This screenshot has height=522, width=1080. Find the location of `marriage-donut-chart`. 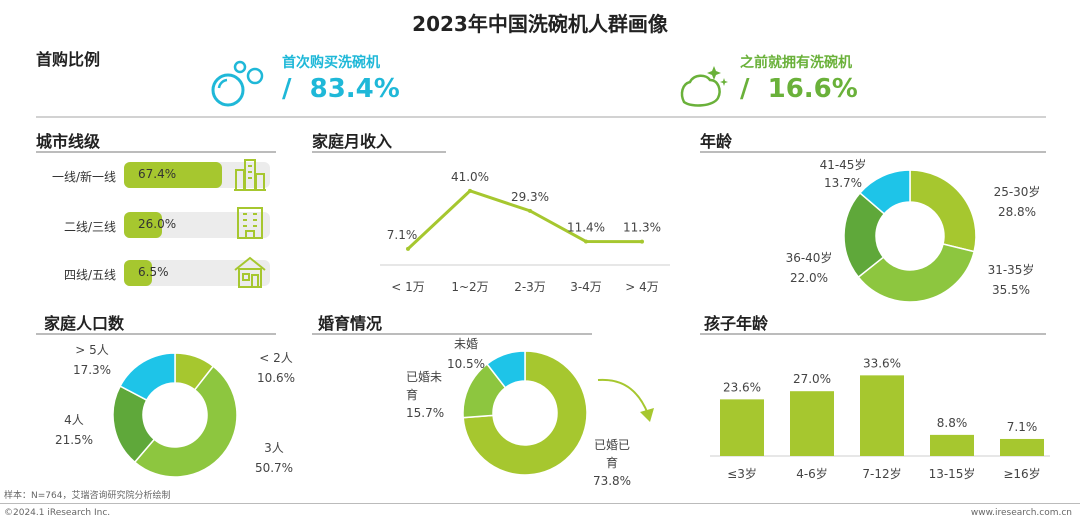

marriage-donut-chart is located at coordinates (525, 413).